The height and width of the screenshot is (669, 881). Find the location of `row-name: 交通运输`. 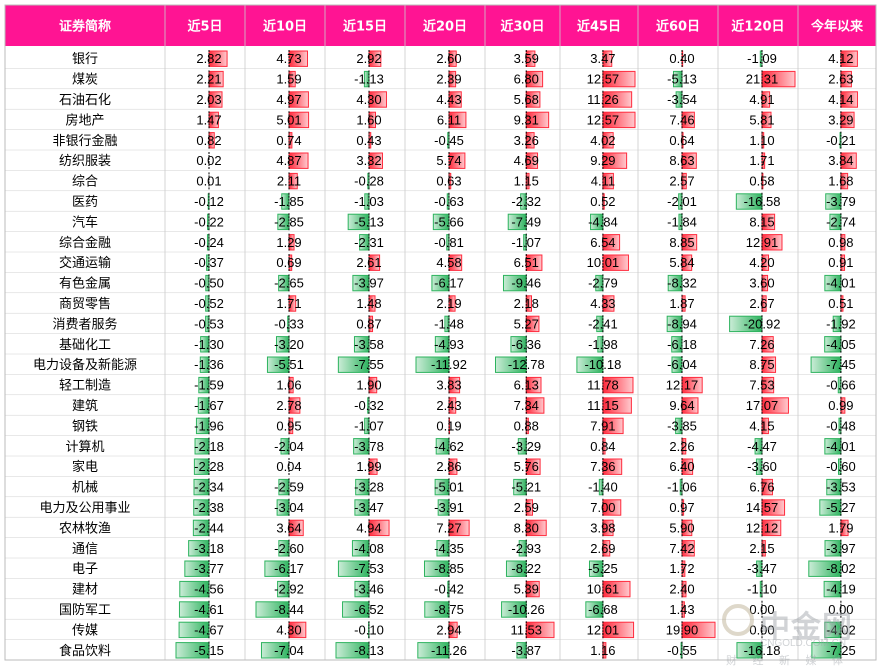

row-name: 交通运输 is located at coordinates (85, 263).